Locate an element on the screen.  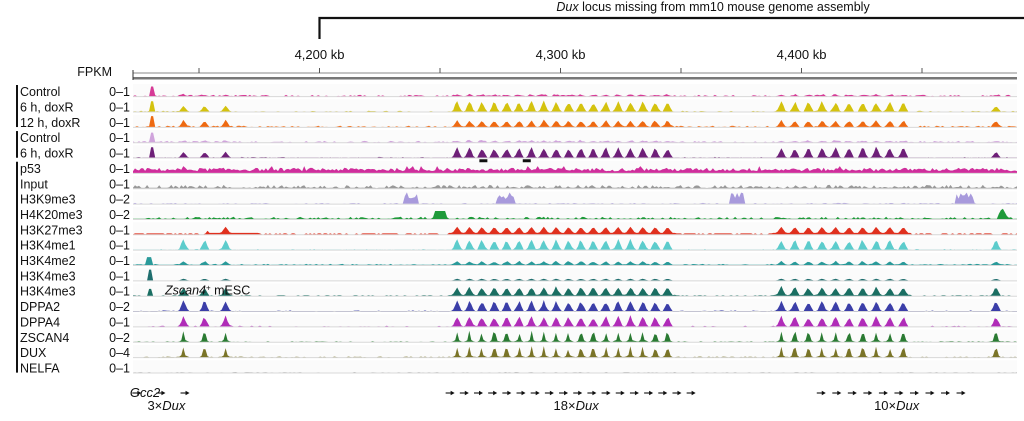
track: H3K27me3 0–1 is located at coordinates (518, 229).